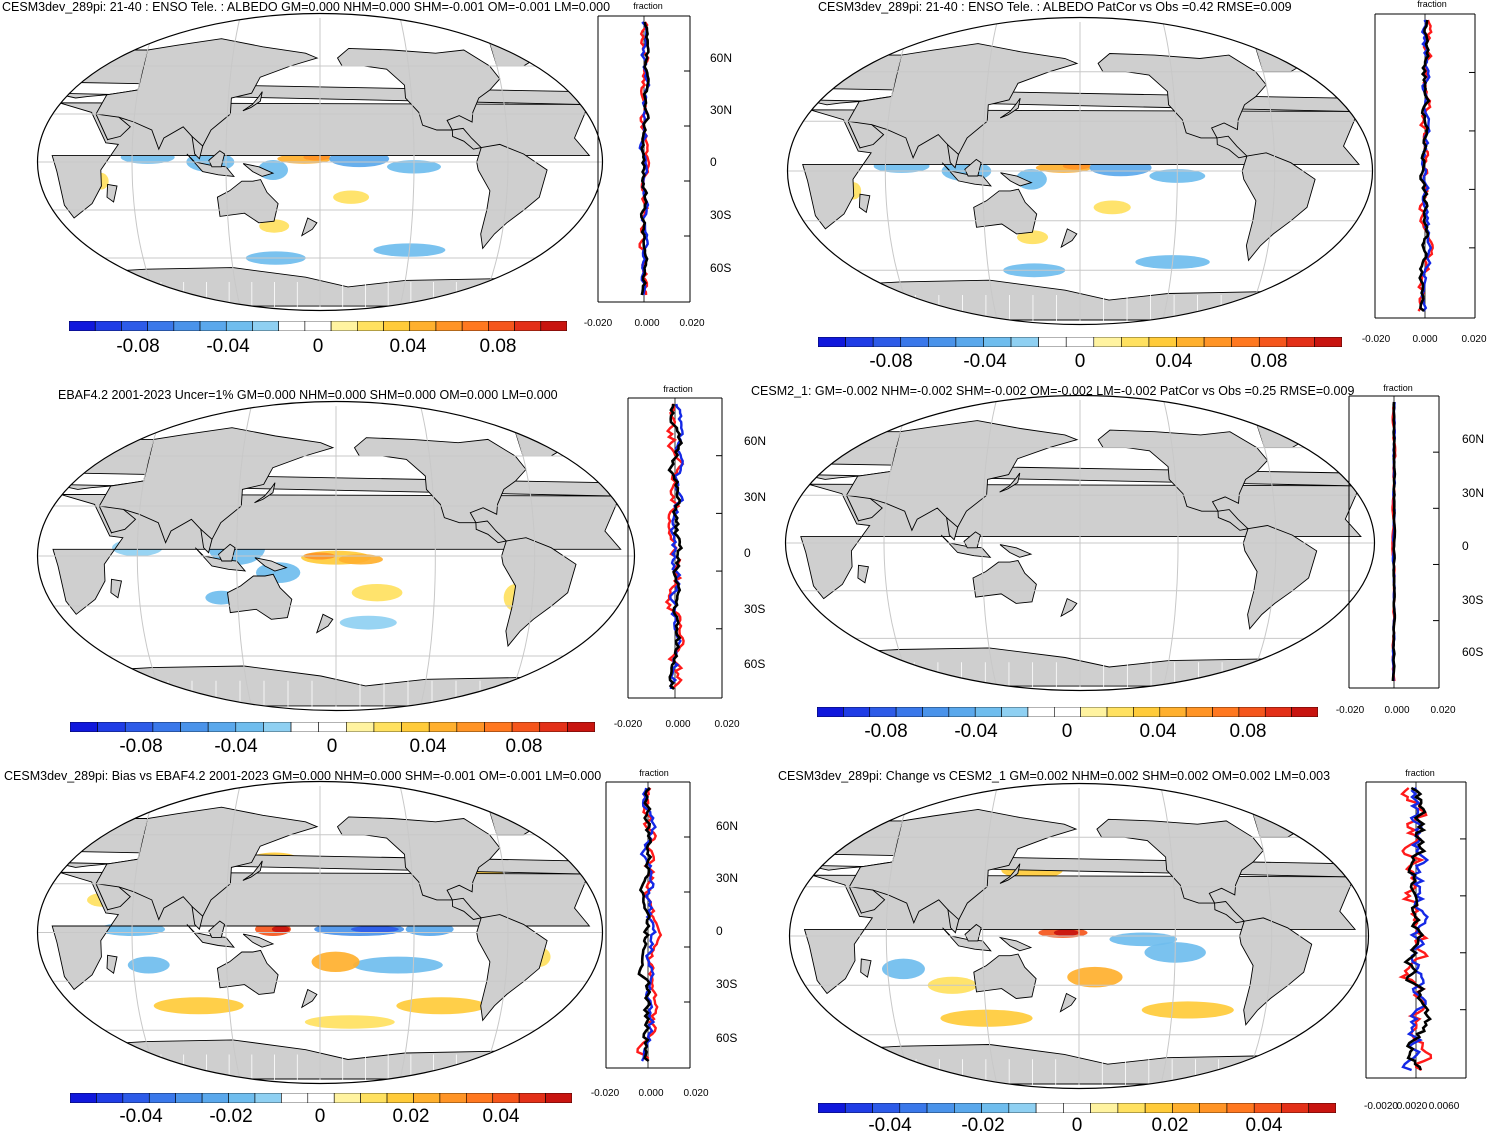 The width and height of the screenshot is (1489, 1137). I want to click on lat-label: 60S, so click(721, 268).